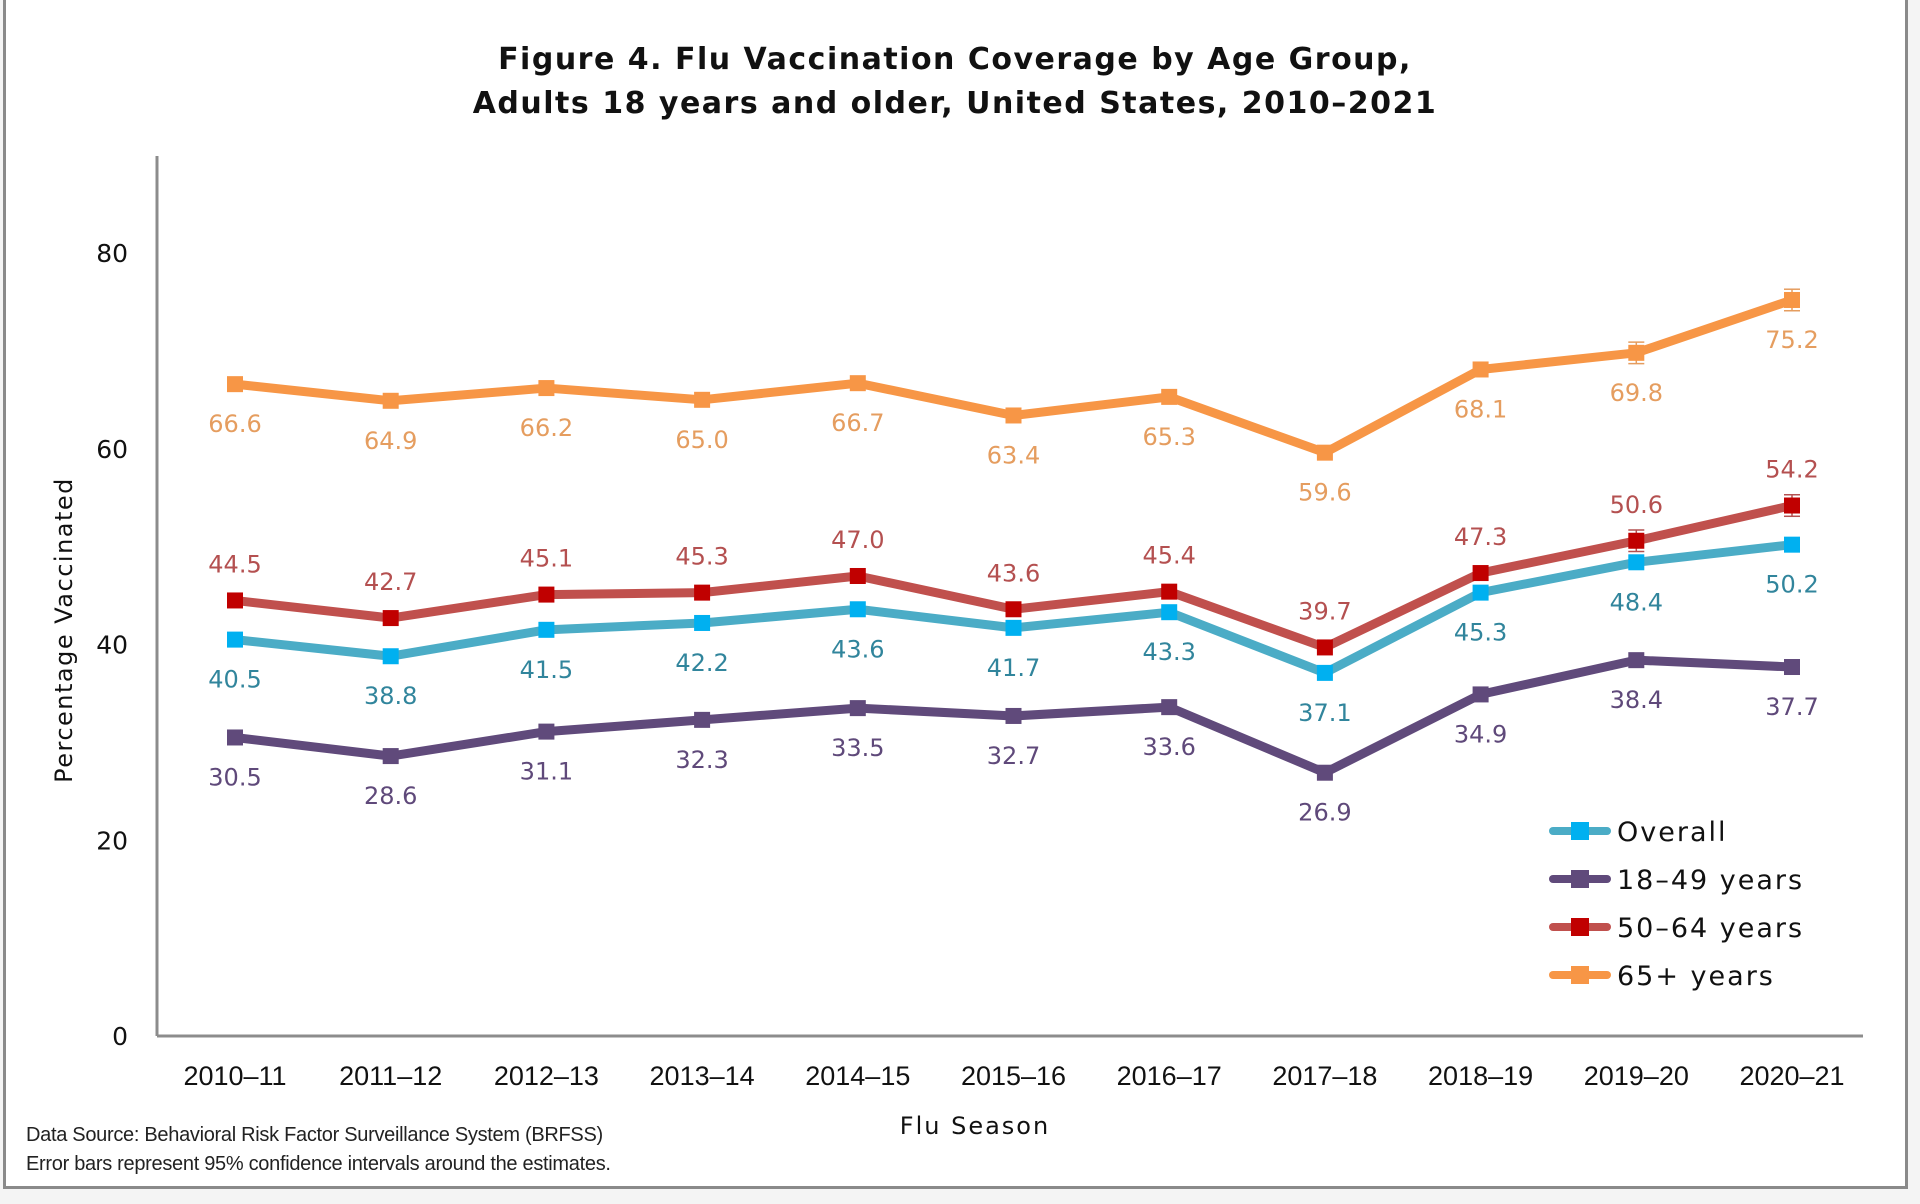 Image resolution: width=1920 pixels, height=1204 pixels. What do you see at coordinates (1168, 747) in the screenshot?
I see `data-label: 33.6` at bounding box center [1168, 747].